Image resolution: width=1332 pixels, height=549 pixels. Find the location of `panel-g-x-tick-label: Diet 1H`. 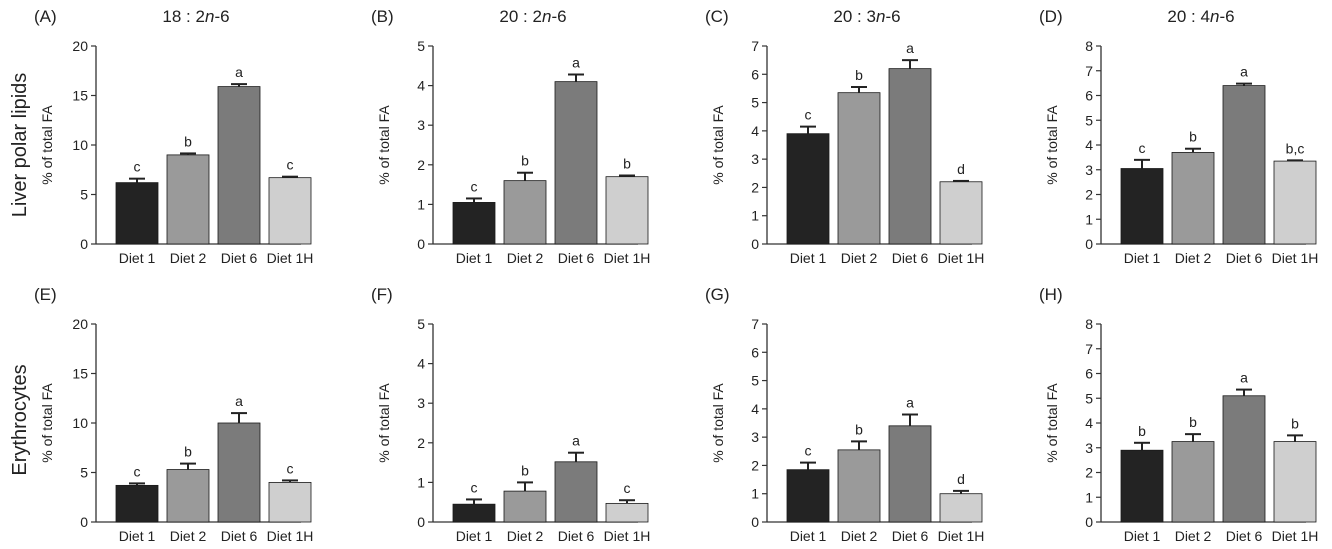

panel-g-x-tick-label: Diet 1H is located at coordinates (961, 536).